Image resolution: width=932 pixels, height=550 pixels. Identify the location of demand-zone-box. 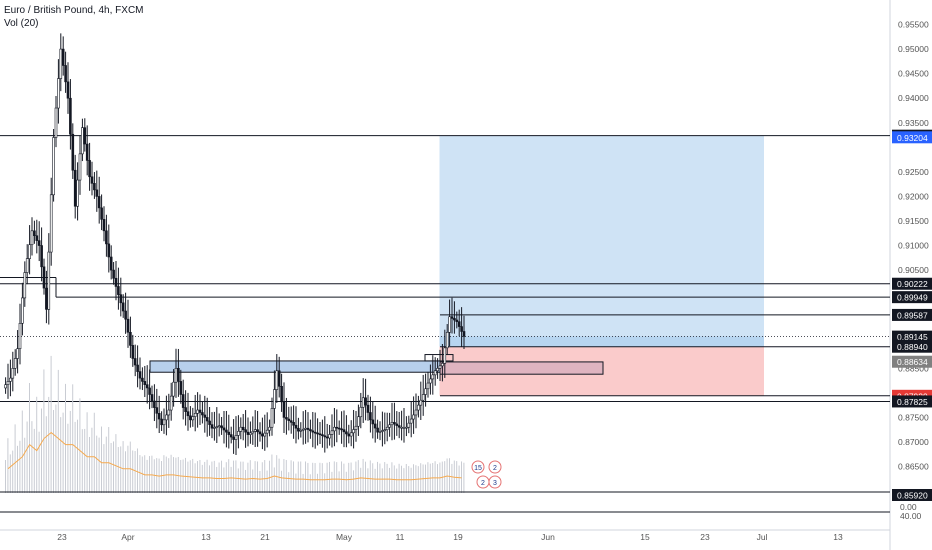
(295, 366).